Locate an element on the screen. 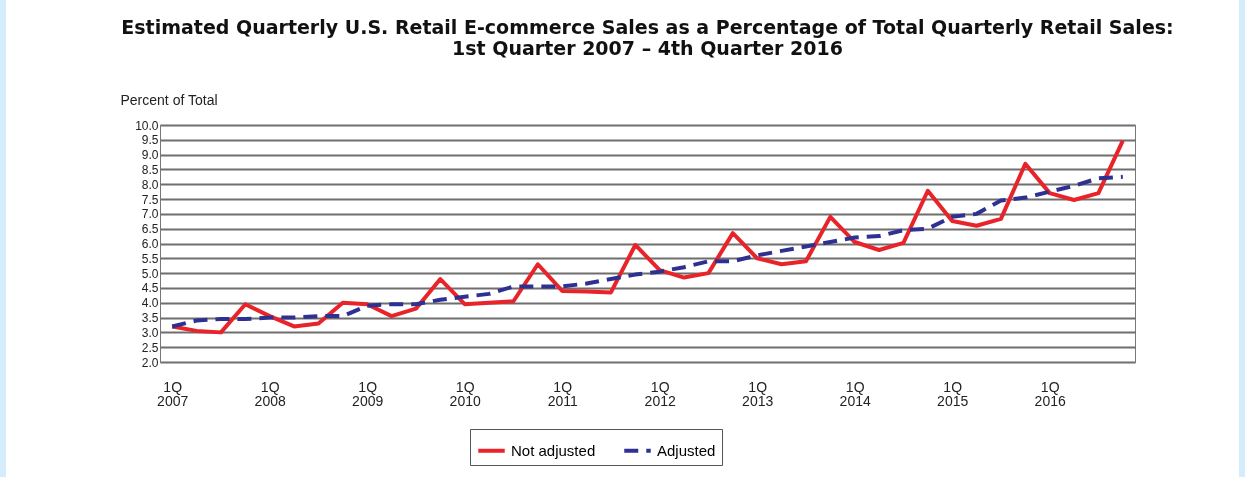 The image size is (1245, 477). x-tick-label: 1Q 2009 is located at coordinates (368, 393).